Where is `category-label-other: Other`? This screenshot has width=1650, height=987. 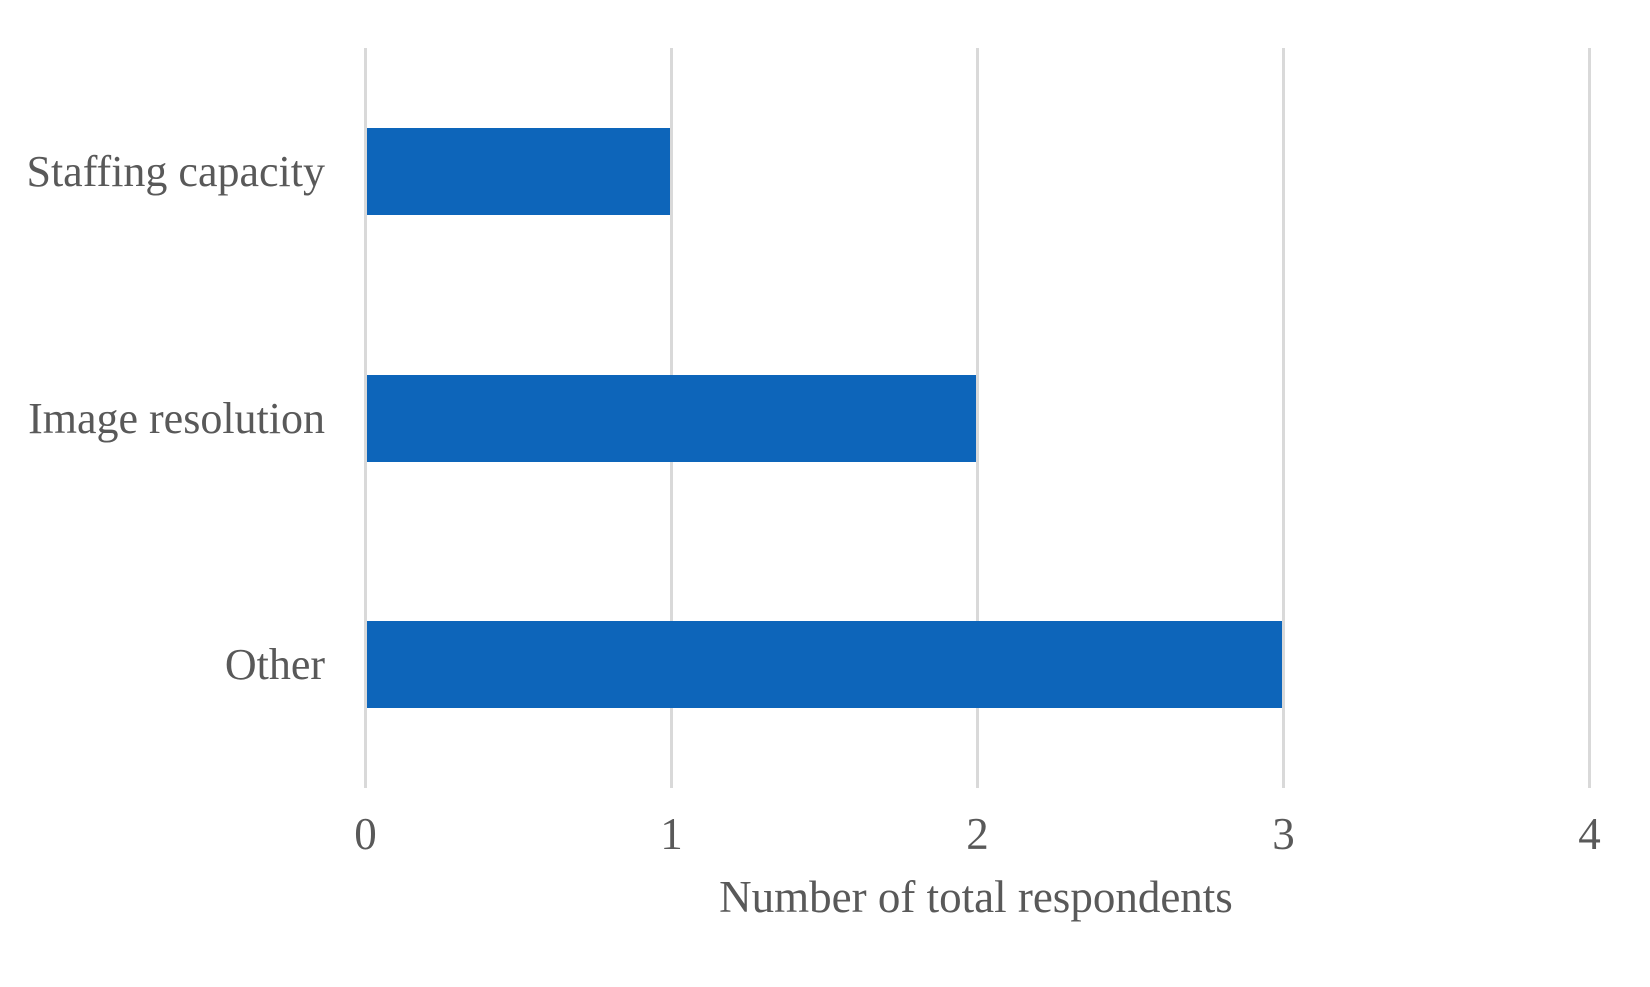 category-label-other: Other is located at coordinates (274, 664).